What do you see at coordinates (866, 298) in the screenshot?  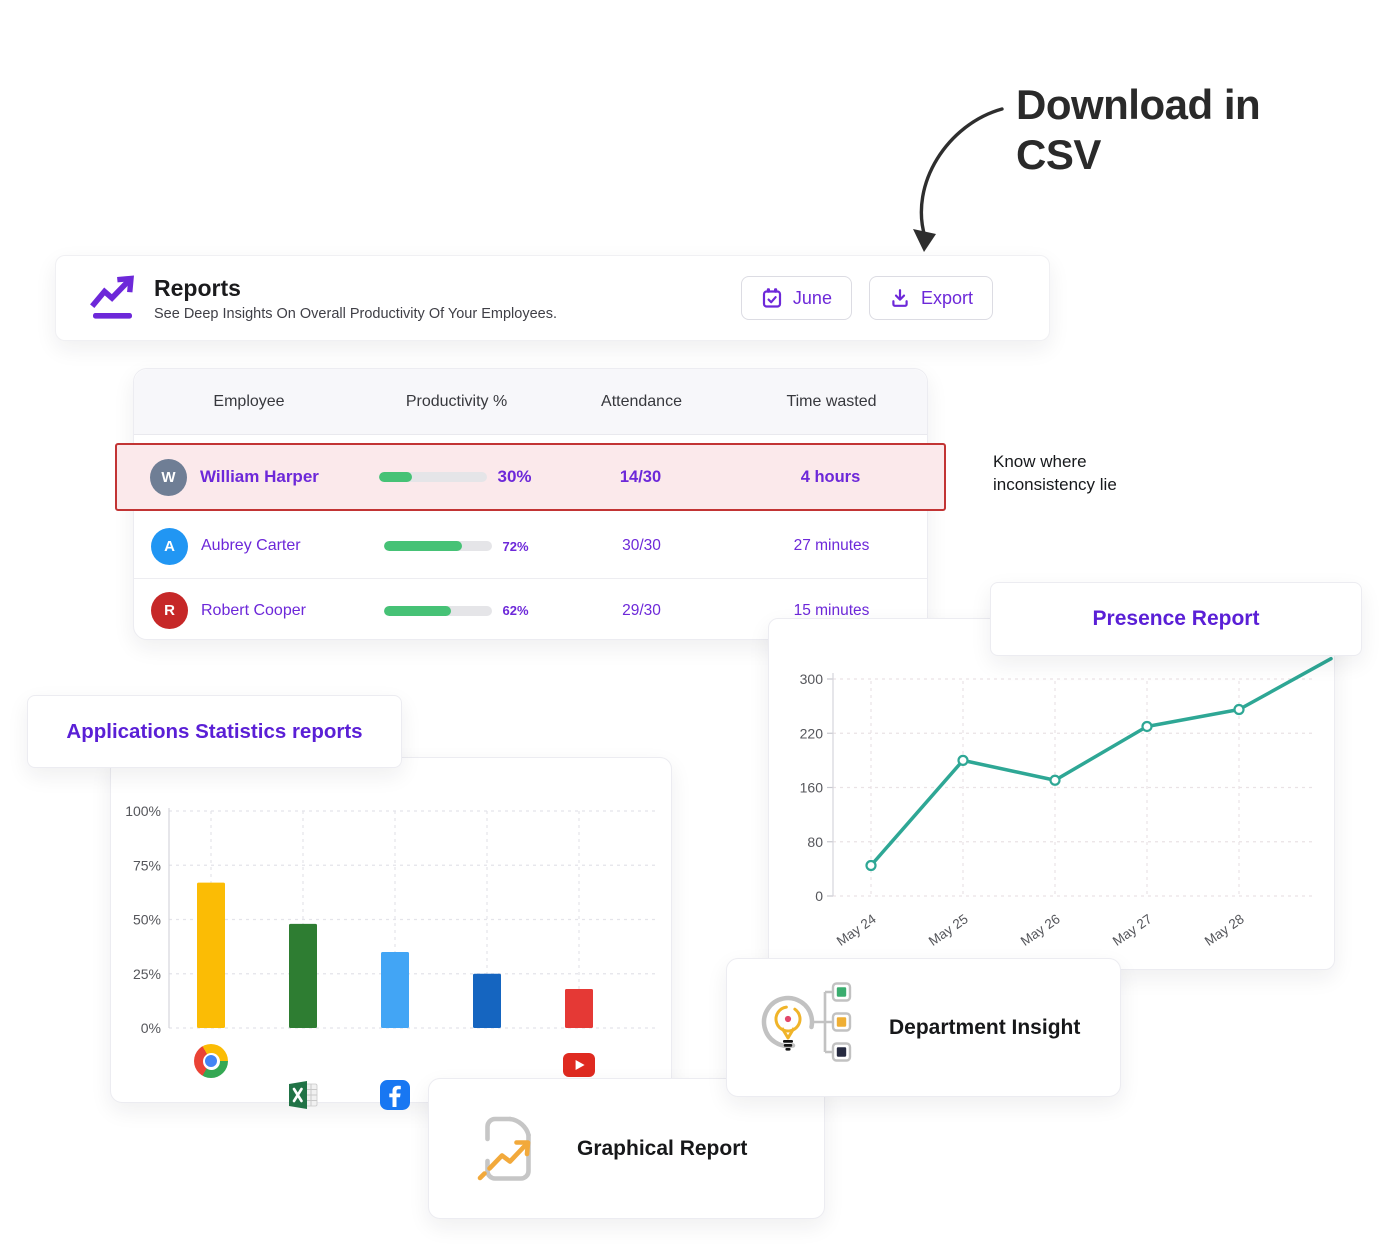 I see `header-buttons: June Export` at bounding box center [866, 298].